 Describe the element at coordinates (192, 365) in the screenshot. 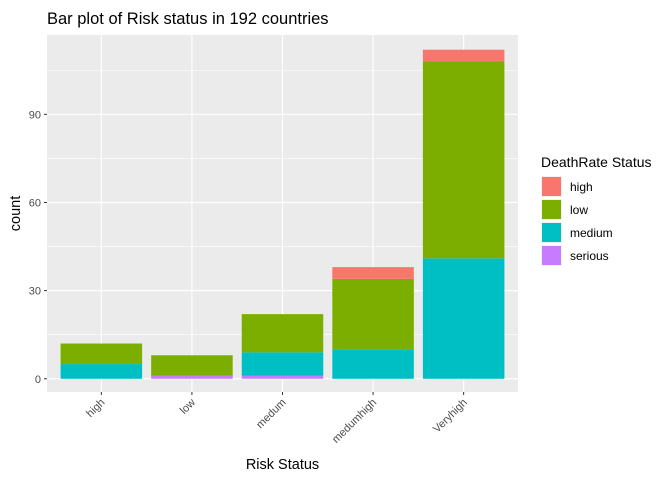

I see `bar-low-low` at that location.